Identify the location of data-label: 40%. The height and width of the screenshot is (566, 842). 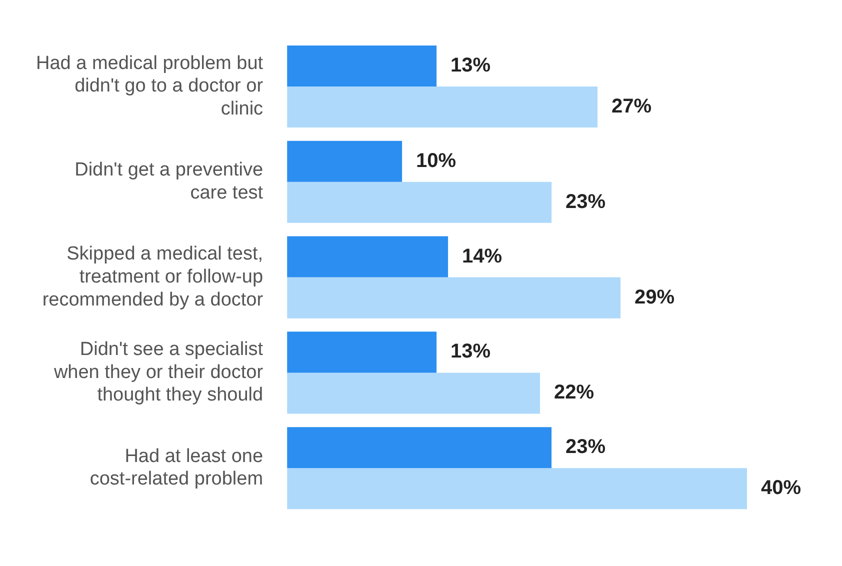
(781, 488).